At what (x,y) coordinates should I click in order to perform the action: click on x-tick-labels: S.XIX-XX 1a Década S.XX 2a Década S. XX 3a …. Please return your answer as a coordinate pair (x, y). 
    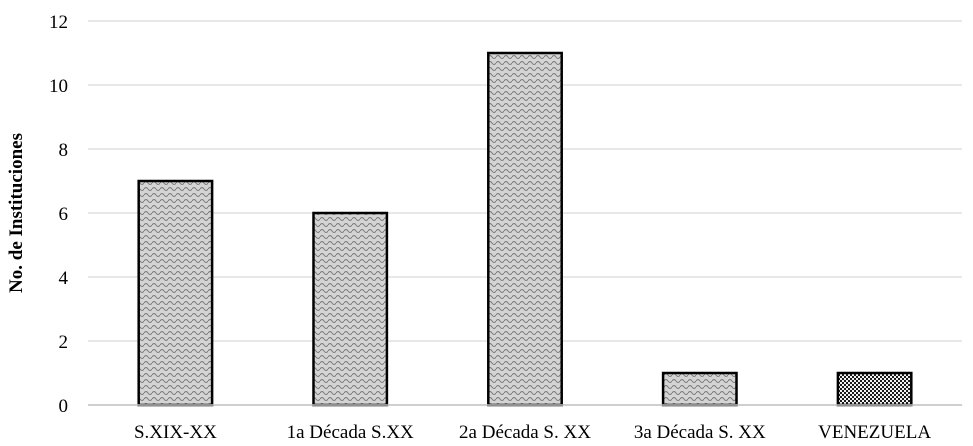
    Looking at the image, I should click on (532, 432).